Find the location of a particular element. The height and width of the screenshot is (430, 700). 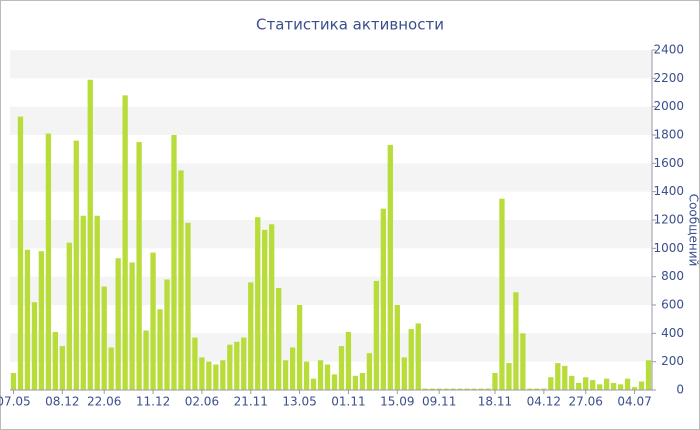

y-tick-label: 1200 is located at coordinates (668, 220).